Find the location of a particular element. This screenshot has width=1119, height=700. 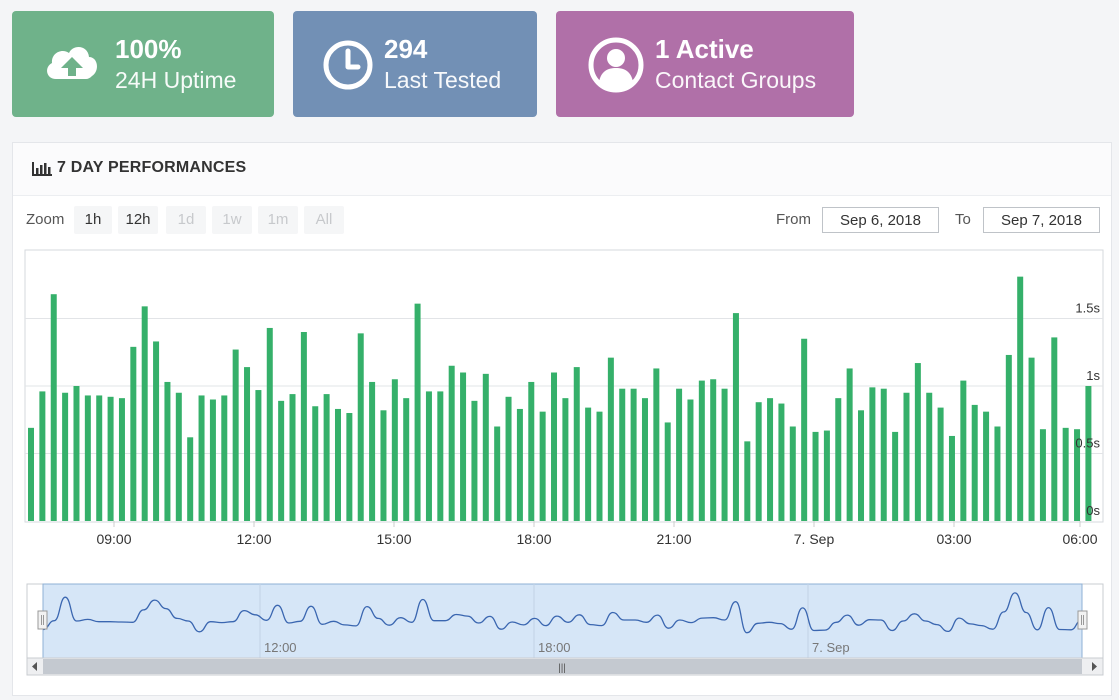

from-date-input: Sep 6, 2018 is located at coordinates (880, 220).